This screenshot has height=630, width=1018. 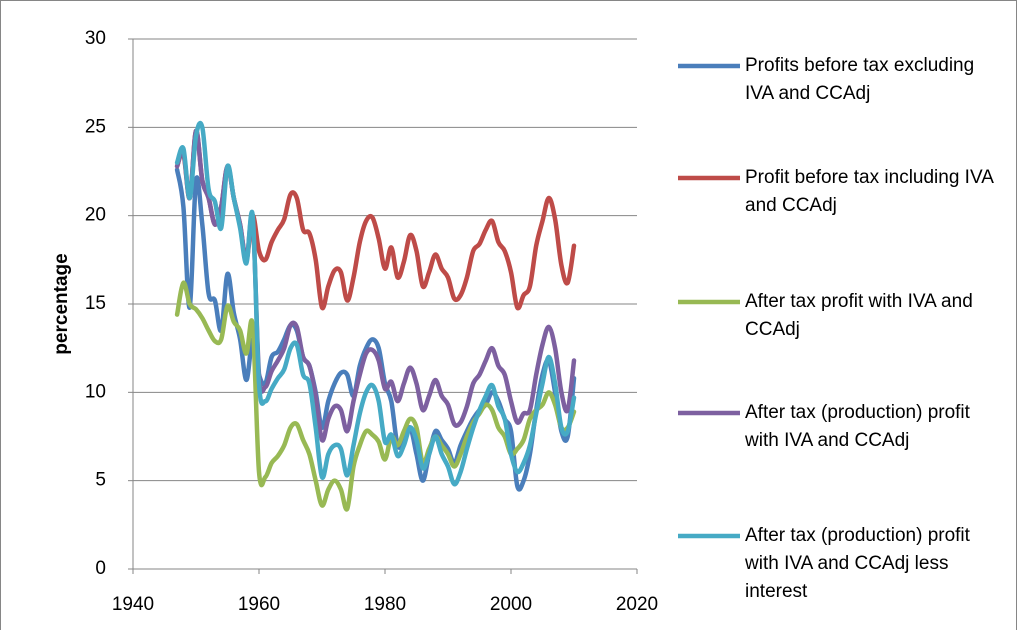 What do you see at coordinates (95, 38) in the screenshot?
I see `y-tick-label: 30` at bounding box center [95, 38].